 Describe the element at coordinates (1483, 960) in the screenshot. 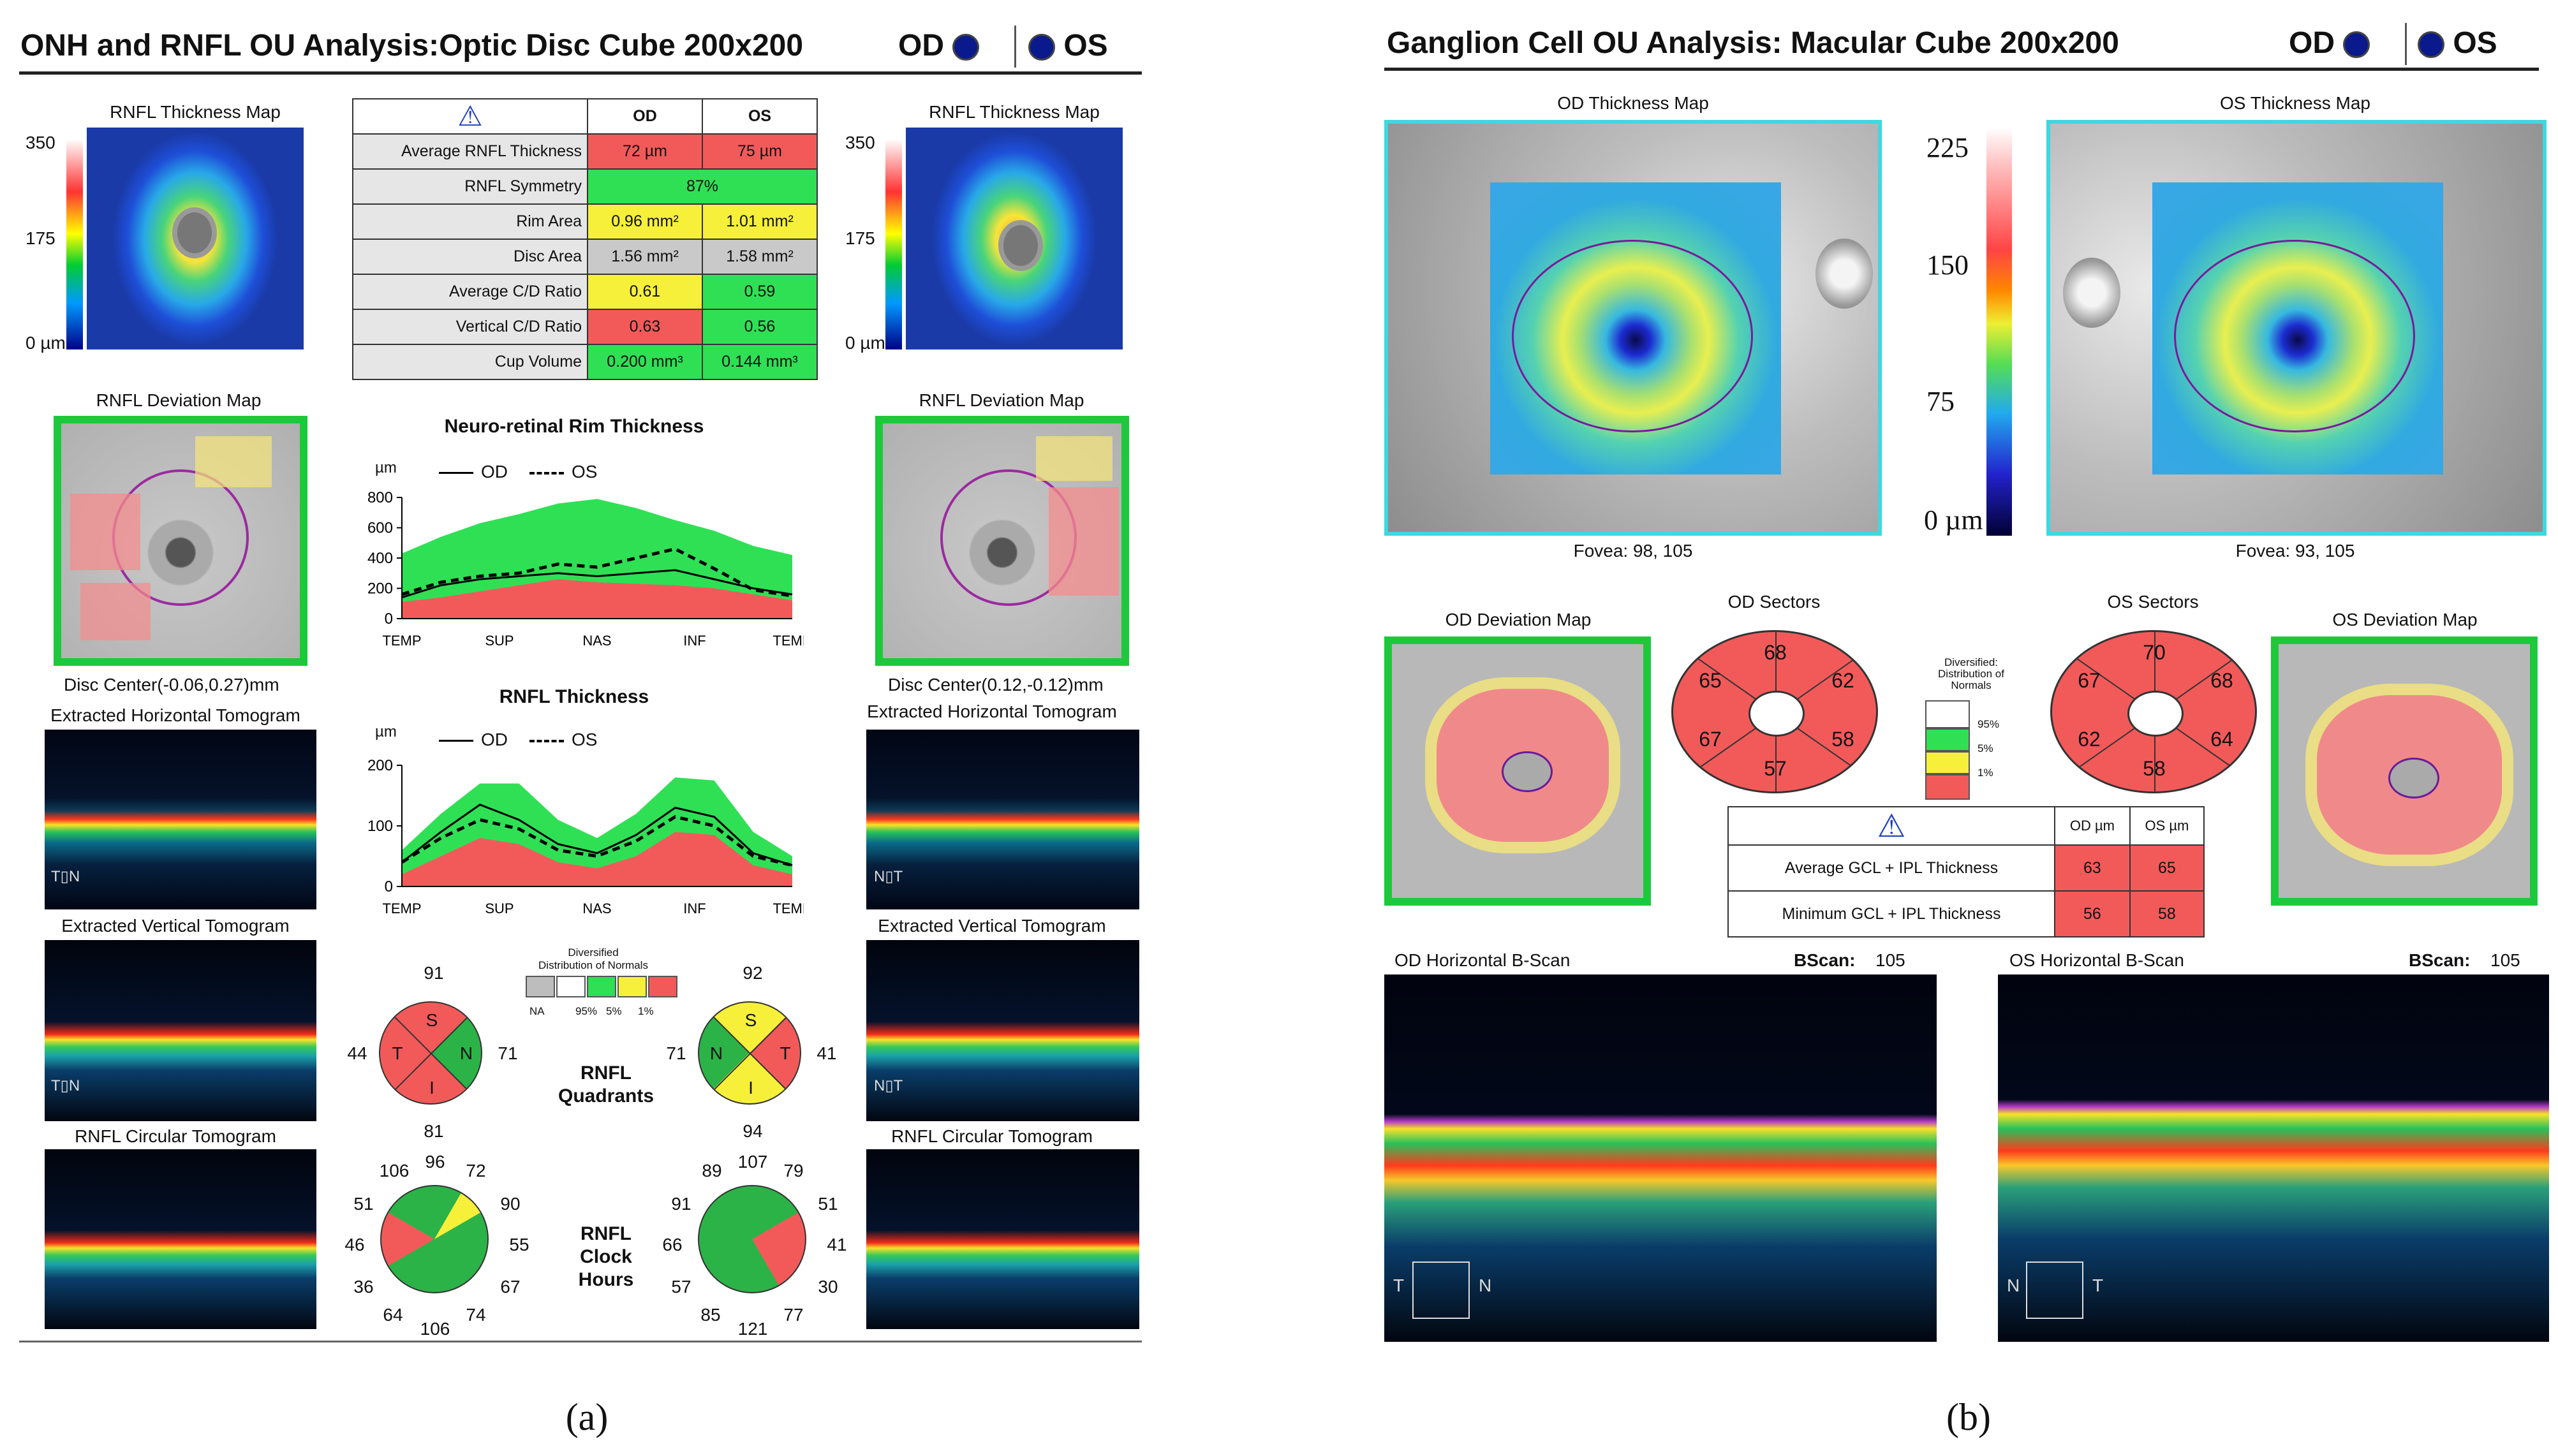

I see `od-bscan-label: OD Horizontal B-Scan` at that location.